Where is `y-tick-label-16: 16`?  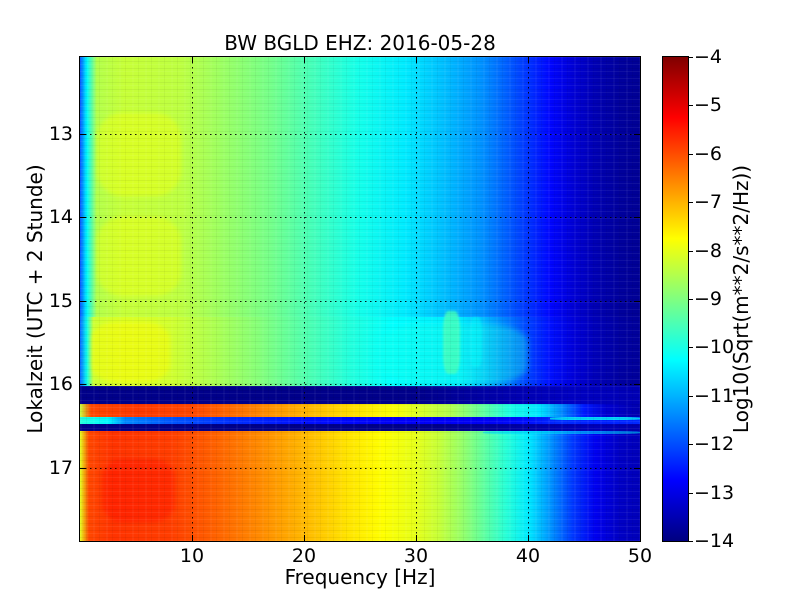 y-tick-label-16: 16 is located at coordinates (60, 384).